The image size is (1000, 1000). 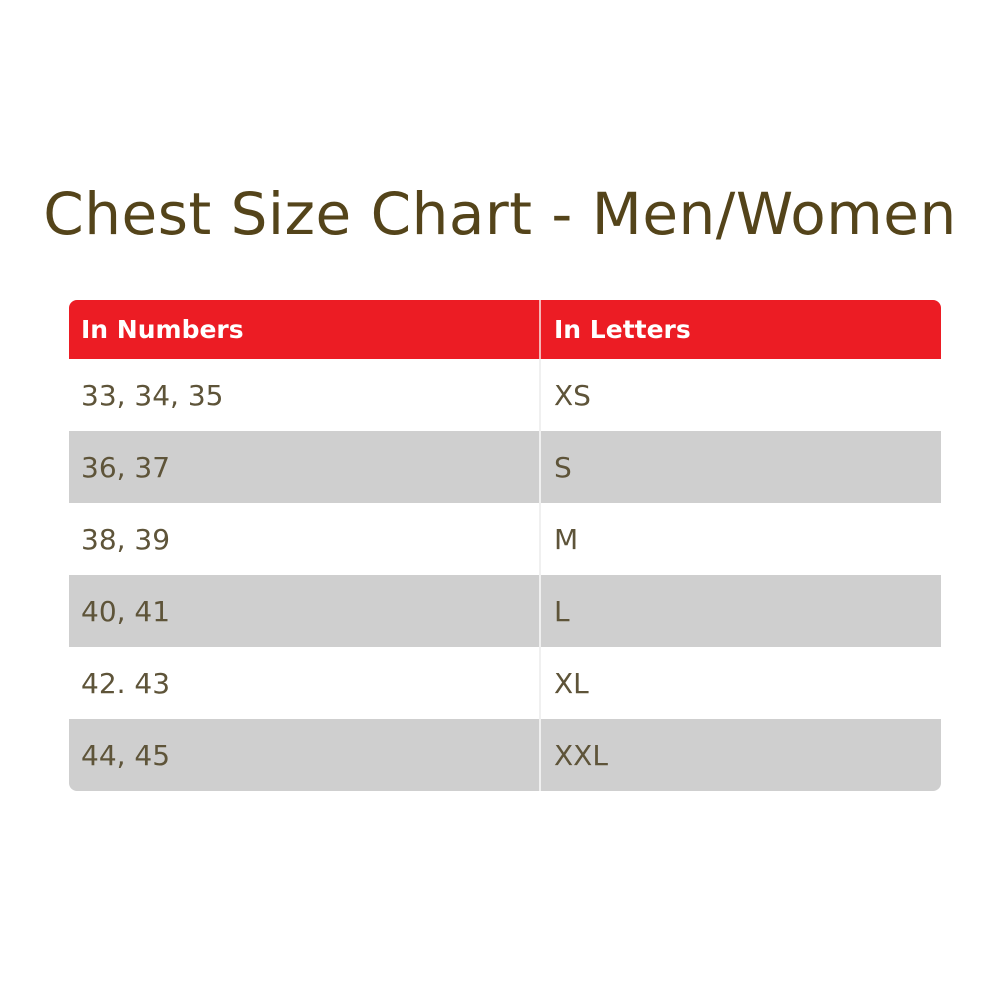 What do you see at coordinates (572, 395) in the screenshot?
I see `letters-cell: XS` at bounding box center [572, 395].